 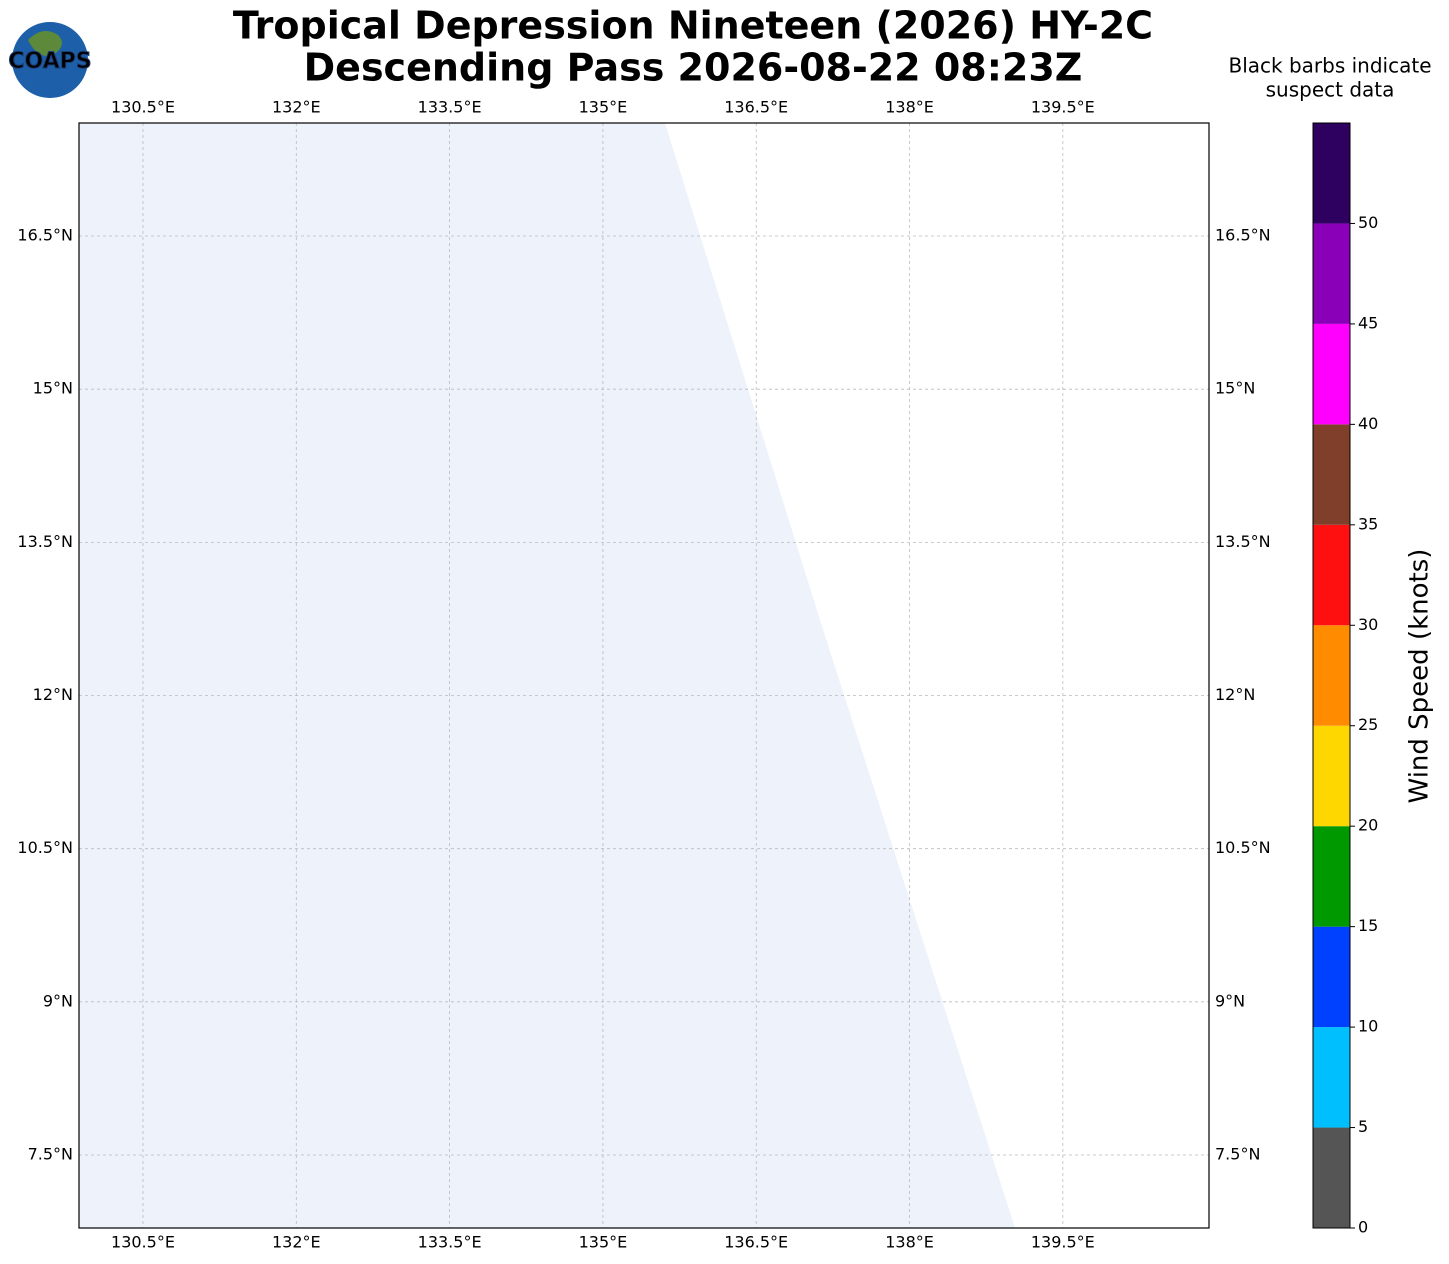 I want to click on colorbar-tick-label: 0, so click(x=1363, y=1227).